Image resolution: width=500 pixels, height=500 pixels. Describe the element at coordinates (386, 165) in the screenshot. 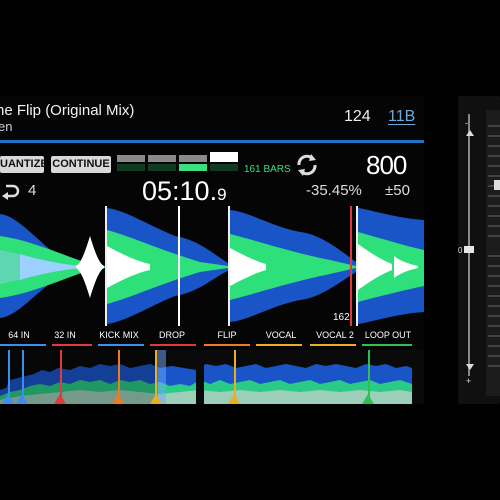

I see `tempo-display: 800` at that location.